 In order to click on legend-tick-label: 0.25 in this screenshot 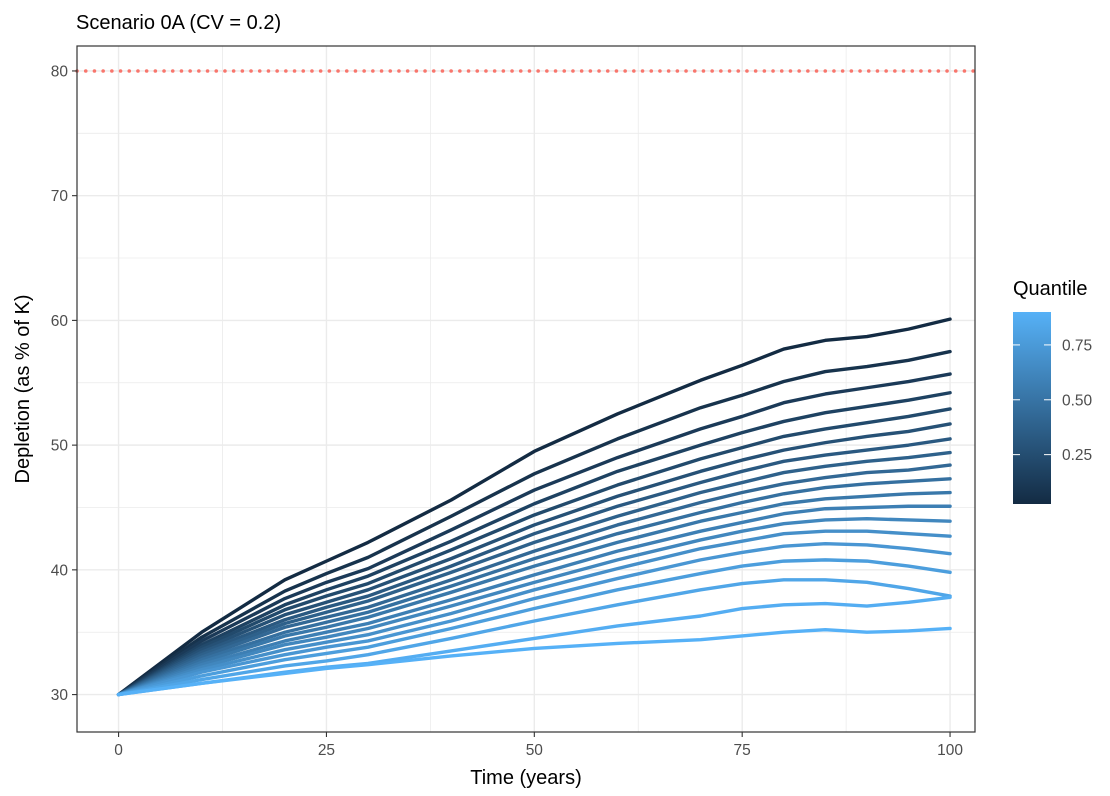, I will do `click(1077, 455)`.